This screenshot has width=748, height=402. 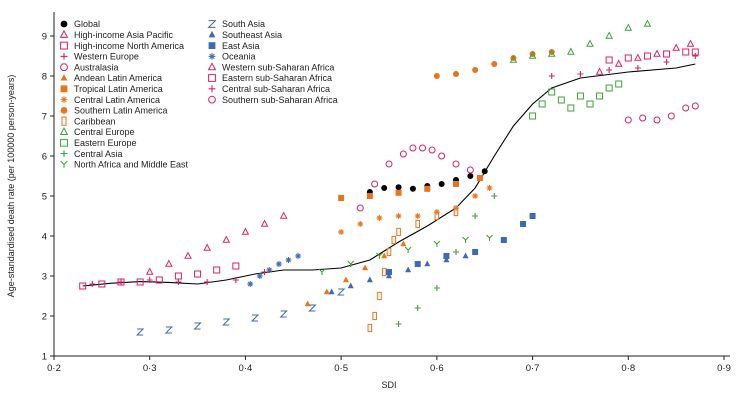 What do you see at coordinates (96, 67) in the screenshot?
I see `legend-label: Australasia` at bounding box center [96, 67].